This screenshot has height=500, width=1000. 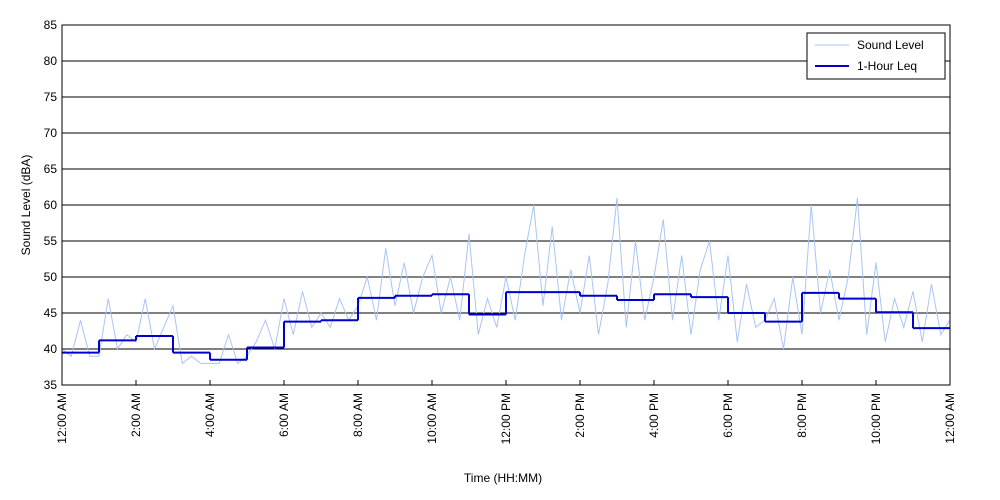 What do you see at coordinates (51, 277) in the screenshot?
I see `y-tick-label: 50` at bounding box center [51, 277].